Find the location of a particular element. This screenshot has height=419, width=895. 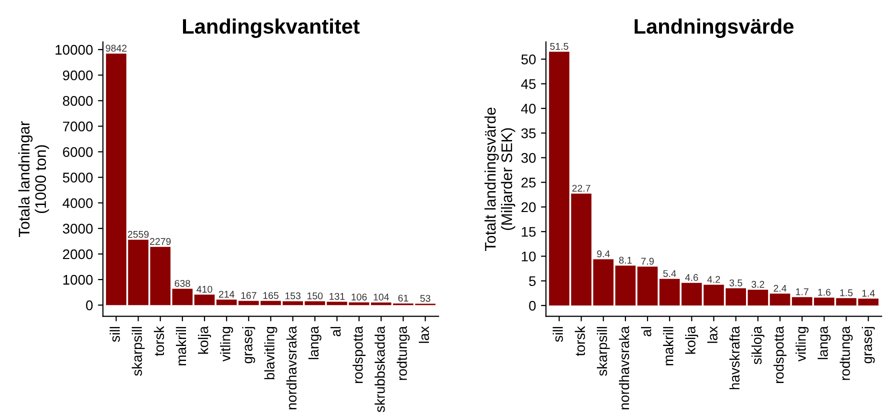

y-axis-title: Totalt landningsvärde (Miljarder SEK) is located at coordinates (500, 179).